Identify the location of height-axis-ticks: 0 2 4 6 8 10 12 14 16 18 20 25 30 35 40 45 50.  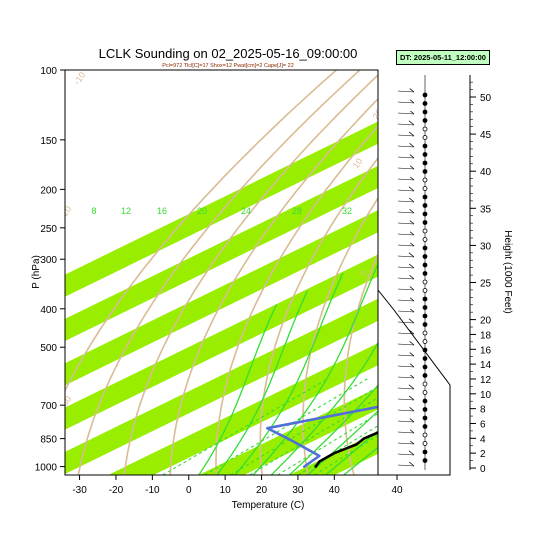
(481, 278).